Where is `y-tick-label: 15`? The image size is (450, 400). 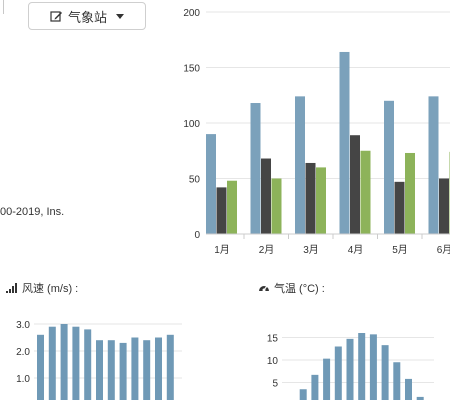 y-tick-label: 15 is located at coordinates (273, 339).